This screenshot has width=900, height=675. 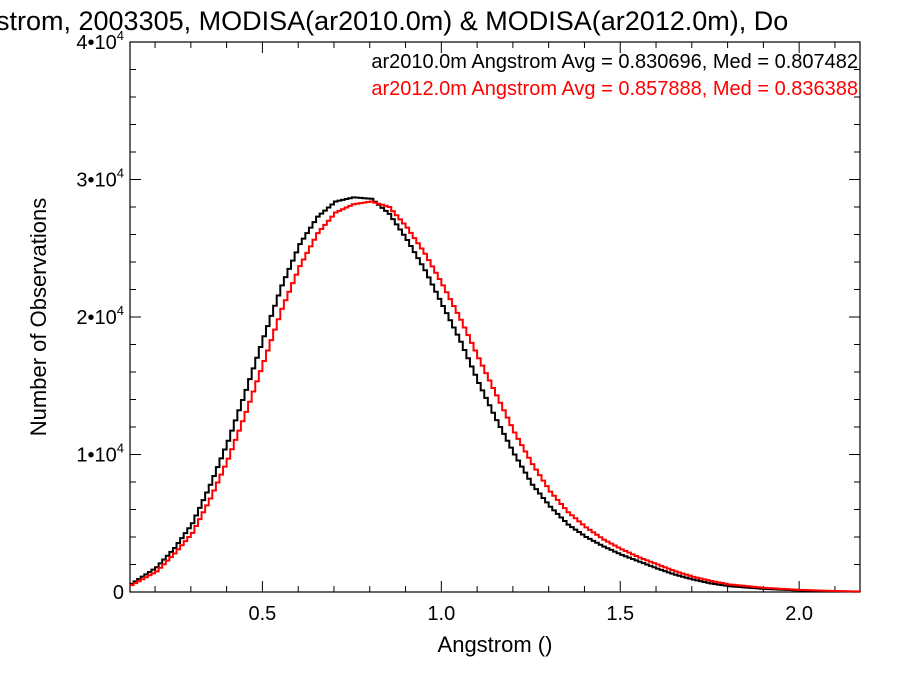 I want to click on y-tick-label: 4•104, so click(x=100, y=41).